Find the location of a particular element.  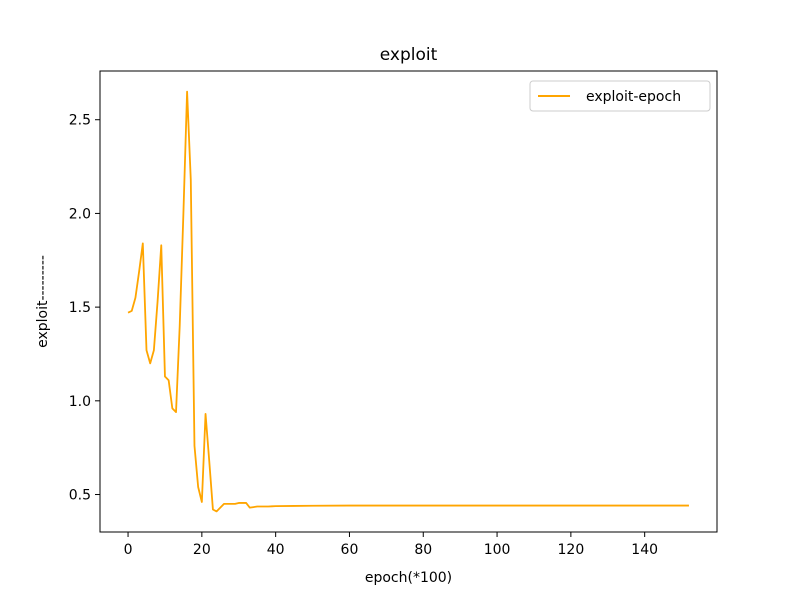

x-tick-label: 20 is located at coordinates (202, 550).